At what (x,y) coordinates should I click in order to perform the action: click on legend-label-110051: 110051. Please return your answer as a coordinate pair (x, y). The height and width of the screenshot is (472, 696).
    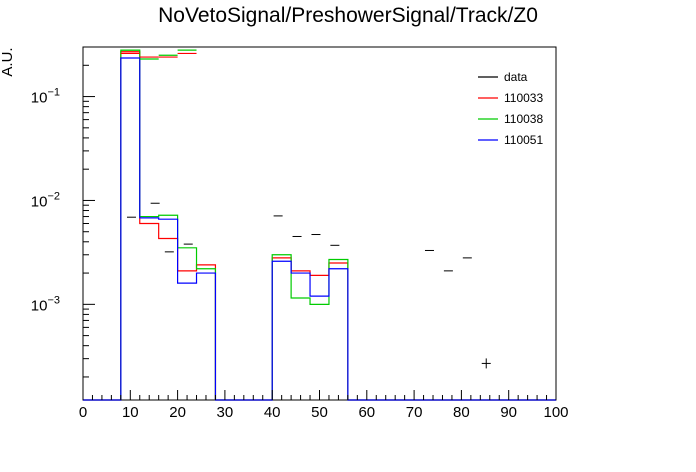
    Looking at the image, I should click on (523, 140).